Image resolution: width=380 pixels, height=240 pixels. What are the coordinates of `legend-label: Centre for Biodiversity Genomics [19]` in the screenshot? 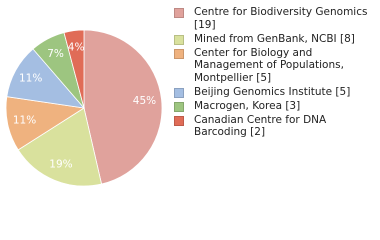 It's located at (281, 18).